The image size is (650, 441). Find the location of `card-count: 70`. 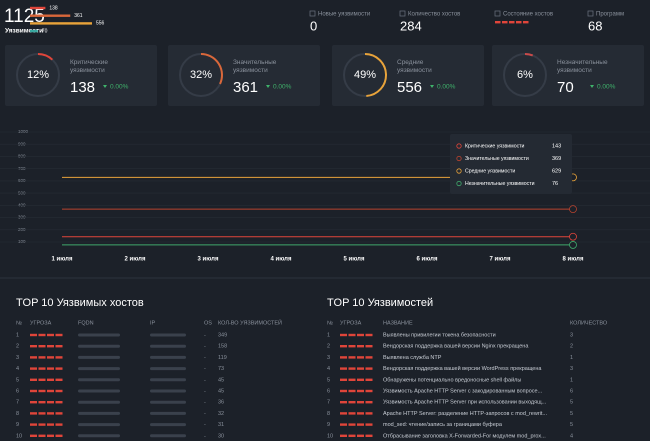

card-count: 70 is located at coordinates (565, 87).